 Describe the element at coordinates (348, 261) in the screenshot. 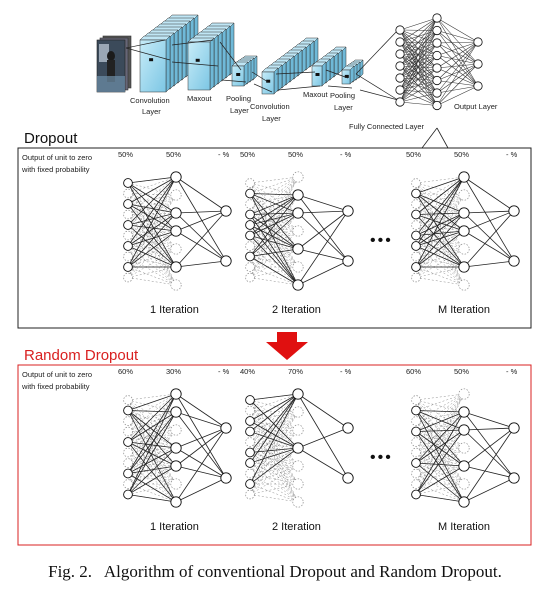

I see `output-neuron` at that location.